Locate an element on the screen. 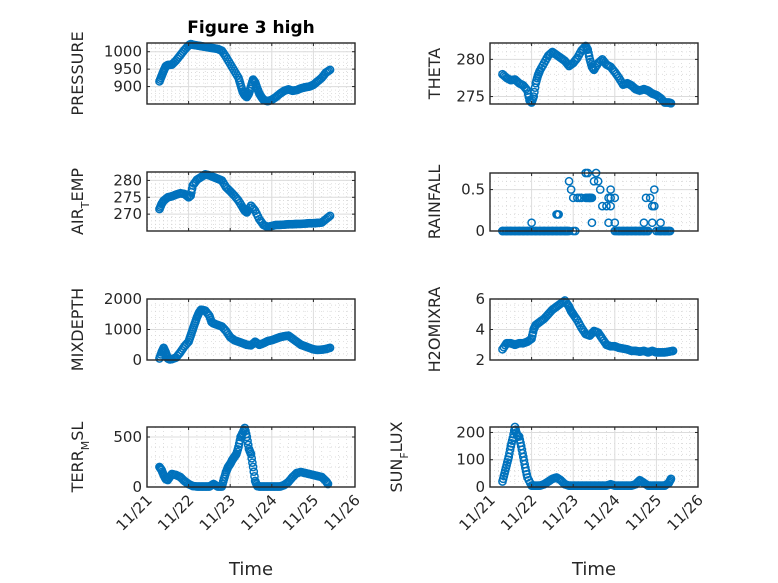  y-axis-label: SUNFLUX is located at coordinates (399, 456).